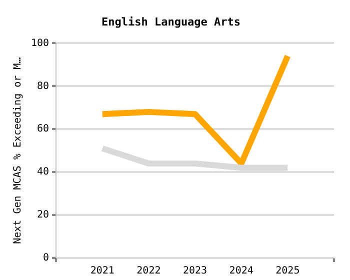 This screenshot has height=280, width=350. I want to click on y-tick-label: 60, so click(43, 129).